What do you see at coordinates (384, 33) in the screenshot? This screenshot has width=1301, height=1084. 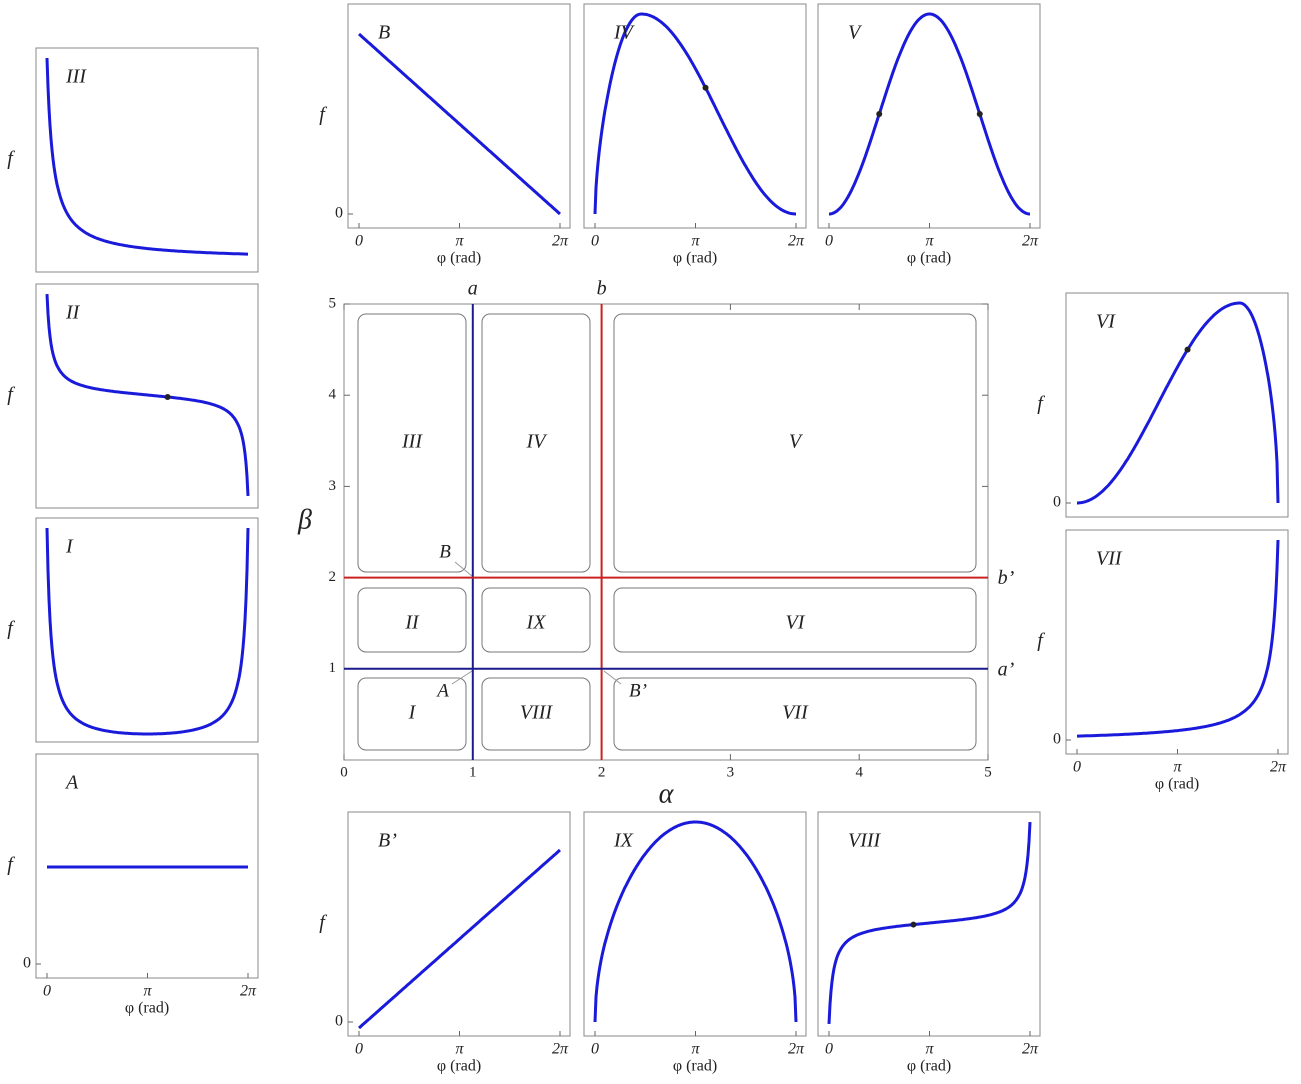 I see `panel-title: B` at bounding box center [384, 33].